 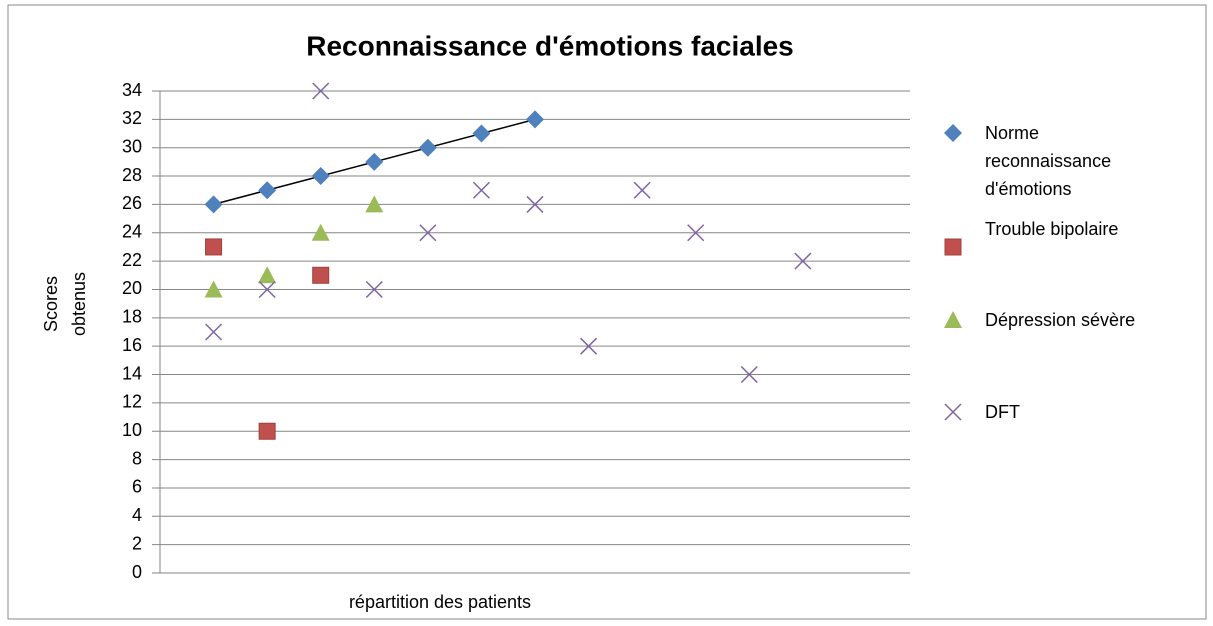 What do you see at coordinates (1048, 161) in the screenshot?
I see `legend-label: Norme reconnaissance d'émotions` at bounding box center [1048, 161].